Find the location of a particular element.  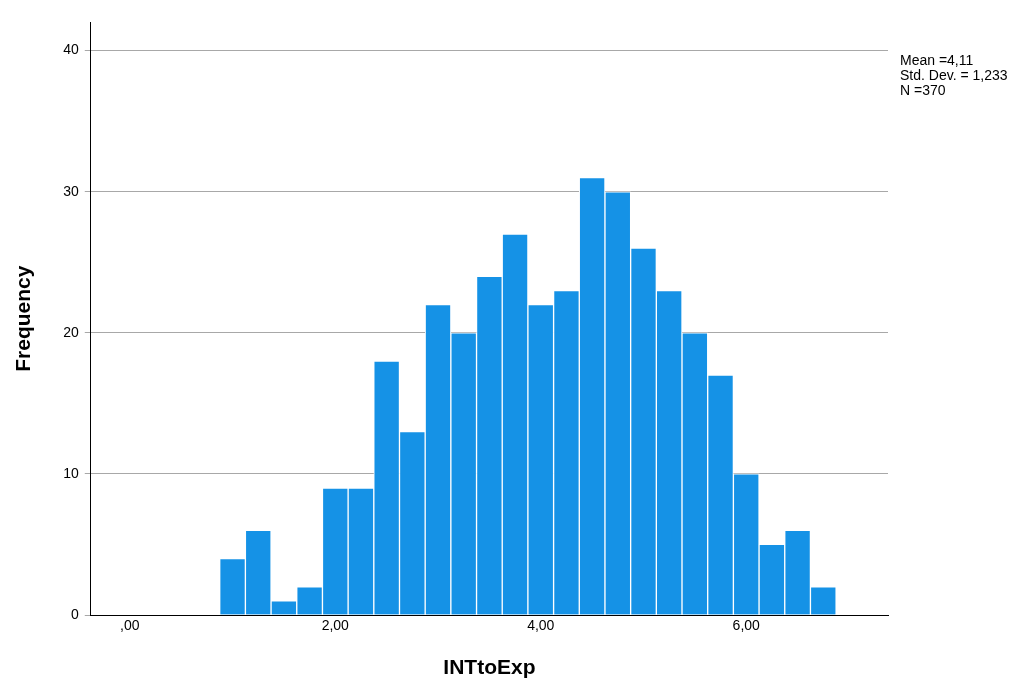

x-axis-title: INTtoExp is located at coordinates (489, 667).